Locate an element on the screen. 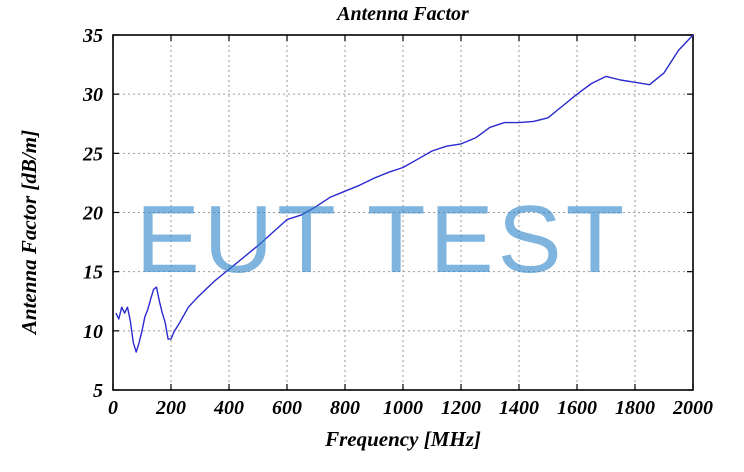 This screenshot has width=744, height=472. x-tick-label: 800 is located at coordinates (345, 408).